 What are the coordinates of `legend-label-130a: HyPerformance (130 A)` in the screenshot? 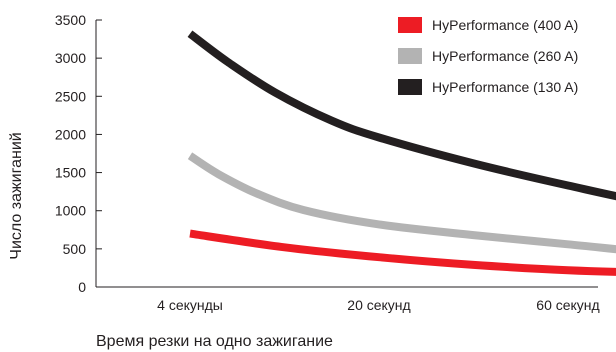 It's located at (505, 87).